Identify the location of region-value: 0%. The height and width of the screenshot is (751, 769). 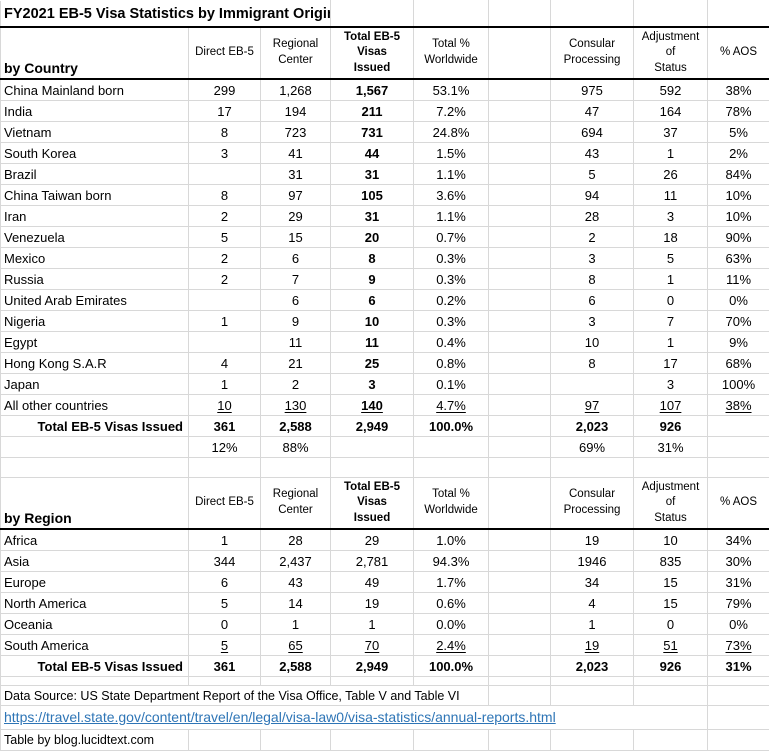
(738, 624).